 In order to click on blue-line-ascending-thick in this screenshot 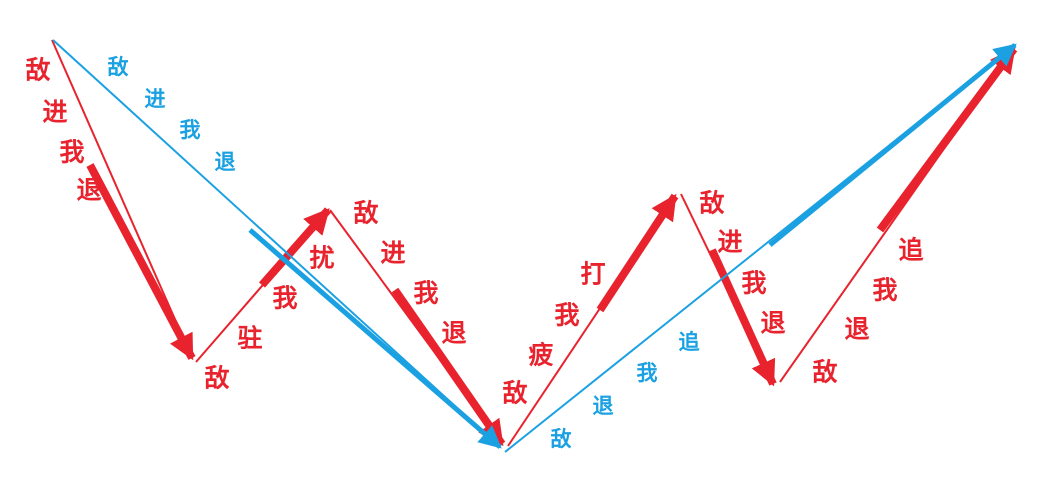, I will do `click(892, 145)`.